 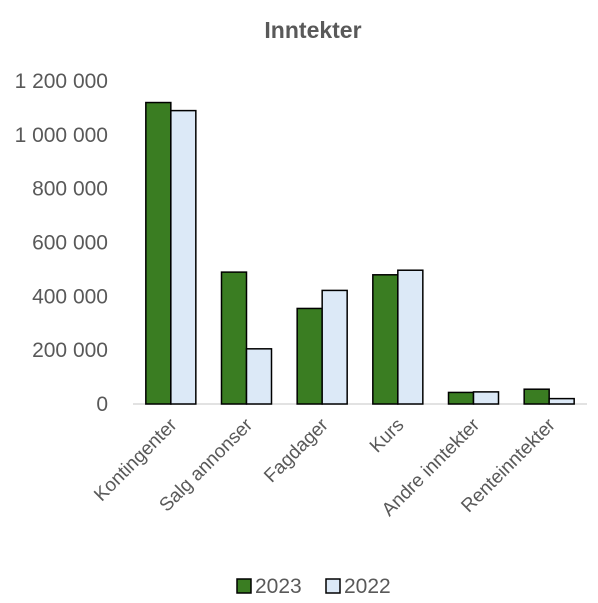 What do you see at coordinates (333, 586) in the screenshot?
I see `legend-swatch-2022` at bounding box center [333, 586].